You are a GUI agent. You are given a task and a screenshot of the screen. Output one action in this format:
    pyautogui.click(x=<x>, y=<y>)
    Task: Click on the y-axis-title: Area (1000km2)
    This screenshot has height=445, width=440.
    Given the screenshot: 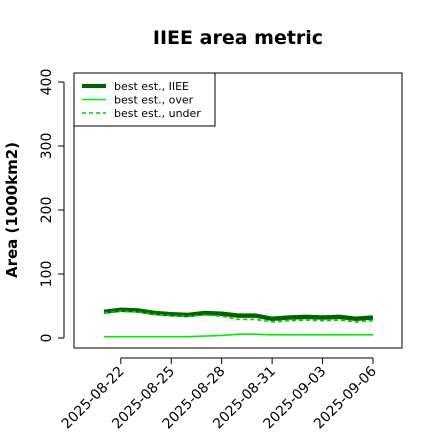 What is the action you would take?
    pyautogui.click(x=12, y=210)
    